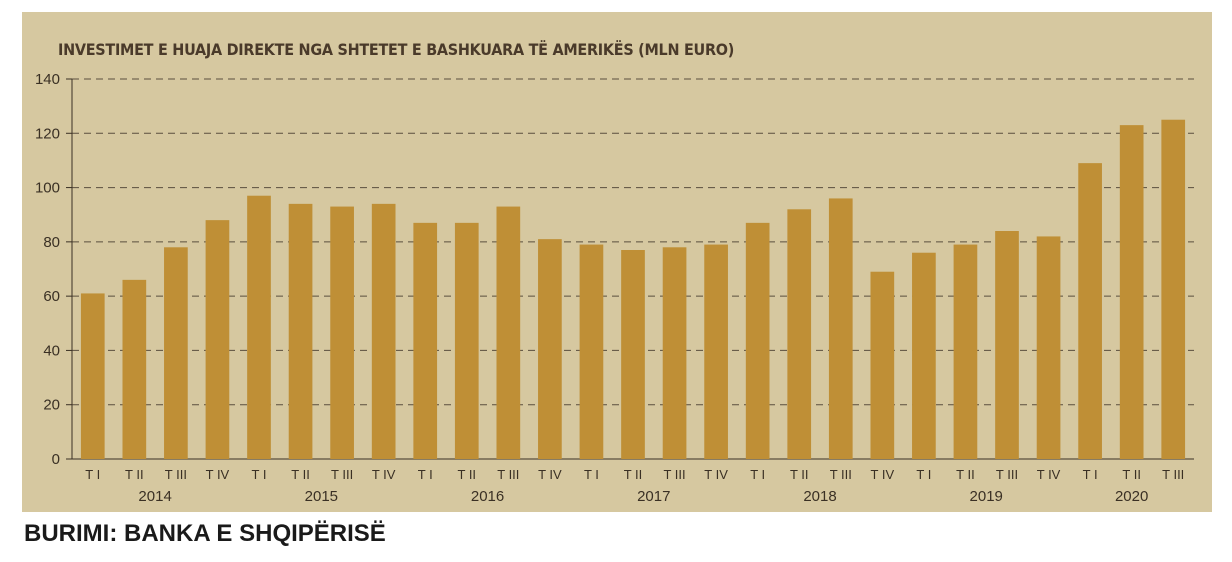 This screenshot has width=1232, height=562. Describe the element at coordinates (51, 242) in the screenshot. I see `y-tick-label: 80` at that location.